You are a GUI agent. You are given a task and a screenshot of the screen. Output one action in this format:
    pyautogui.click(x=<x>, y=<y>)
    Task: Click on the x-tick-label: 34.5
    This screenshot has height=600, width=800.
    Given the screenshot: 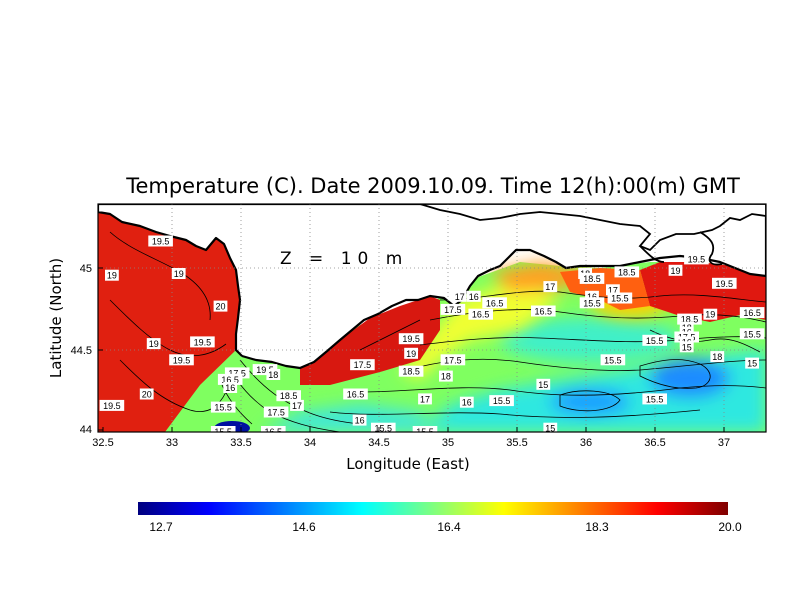 What is the action you would take?
    pyautogui.click(x=378, y=443)
    